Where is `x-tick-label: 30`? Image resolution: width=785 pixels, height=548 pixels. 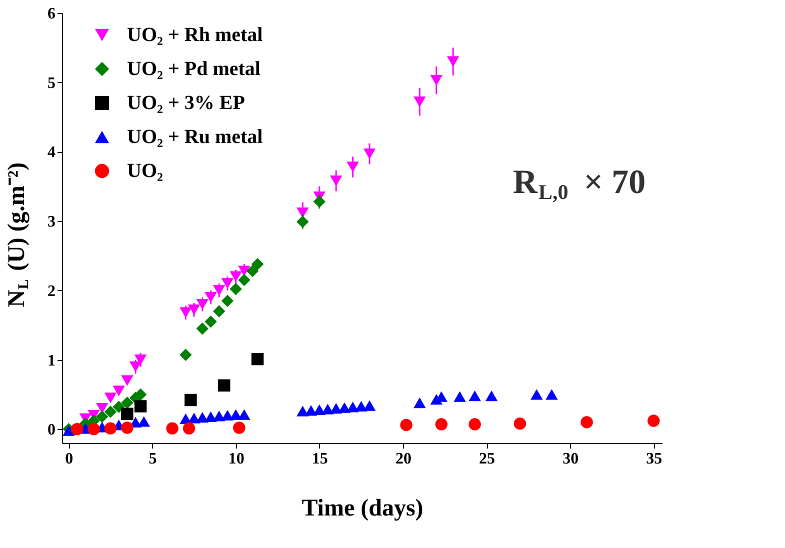
x-tick-label: 30 is located at coordinates (570, 459).